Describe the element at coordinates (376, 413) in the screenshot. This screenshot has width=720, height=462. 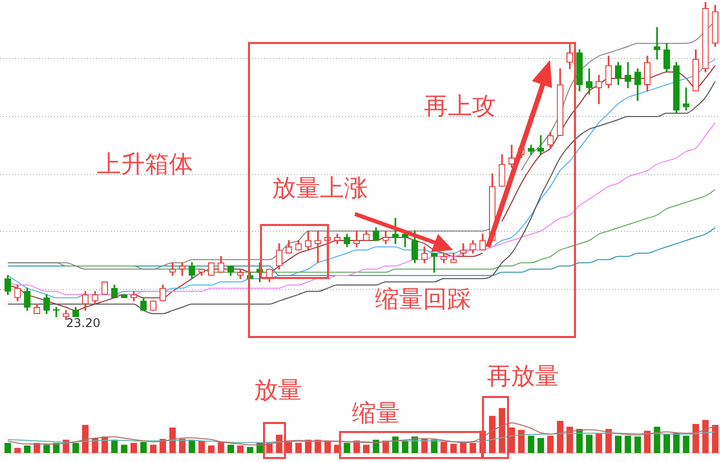
I see `annotation: 缩量` at that location.